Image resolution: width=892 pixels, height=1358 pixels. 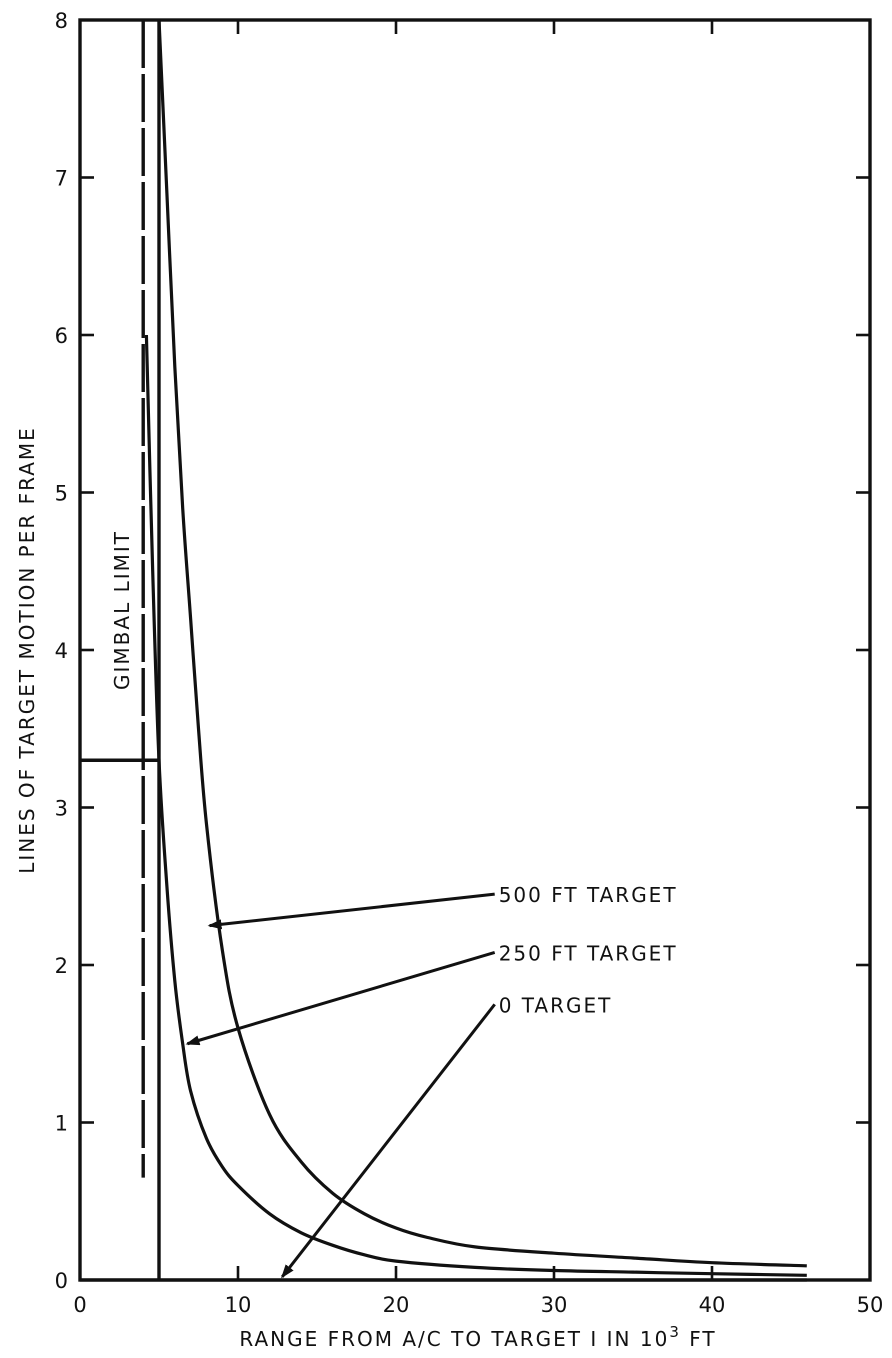 What do you see at coordinates (388, 1141) in the screenshot?
I see `annotation-arrow-0-target` at bounding box center [388, 1141].